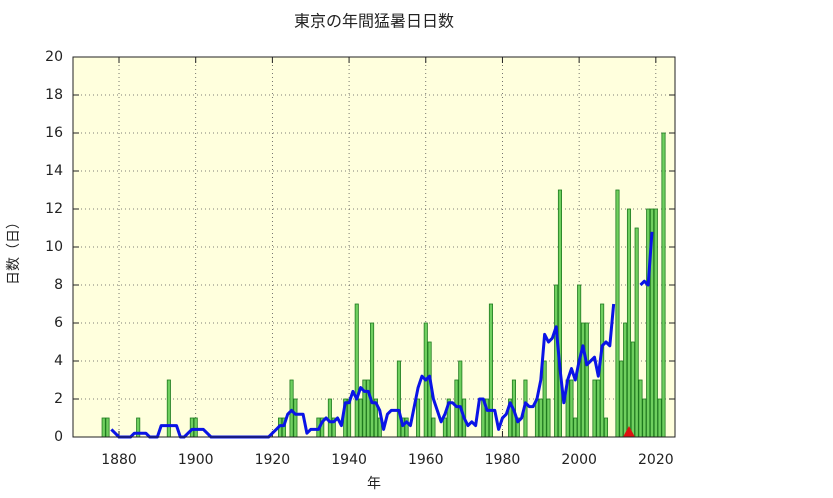  I want to click on x-tick-label: 1980, so click(503, 460).